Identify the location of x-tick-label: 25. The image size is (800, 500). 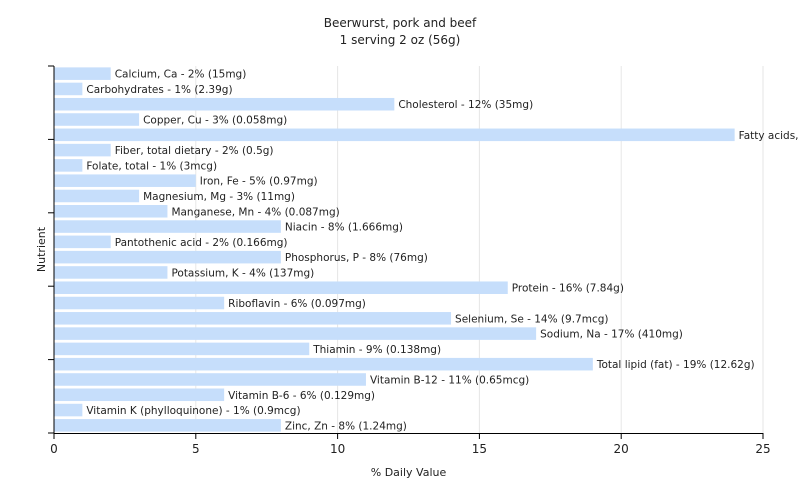
(762, 449).